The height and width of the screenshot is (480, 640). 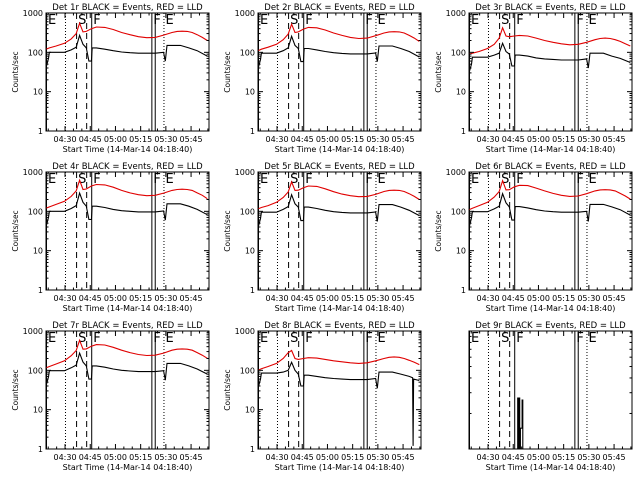 I want to click on panel-title: Det 9r BLACK = Events, RED = LLD, so click(x=550, y=326).